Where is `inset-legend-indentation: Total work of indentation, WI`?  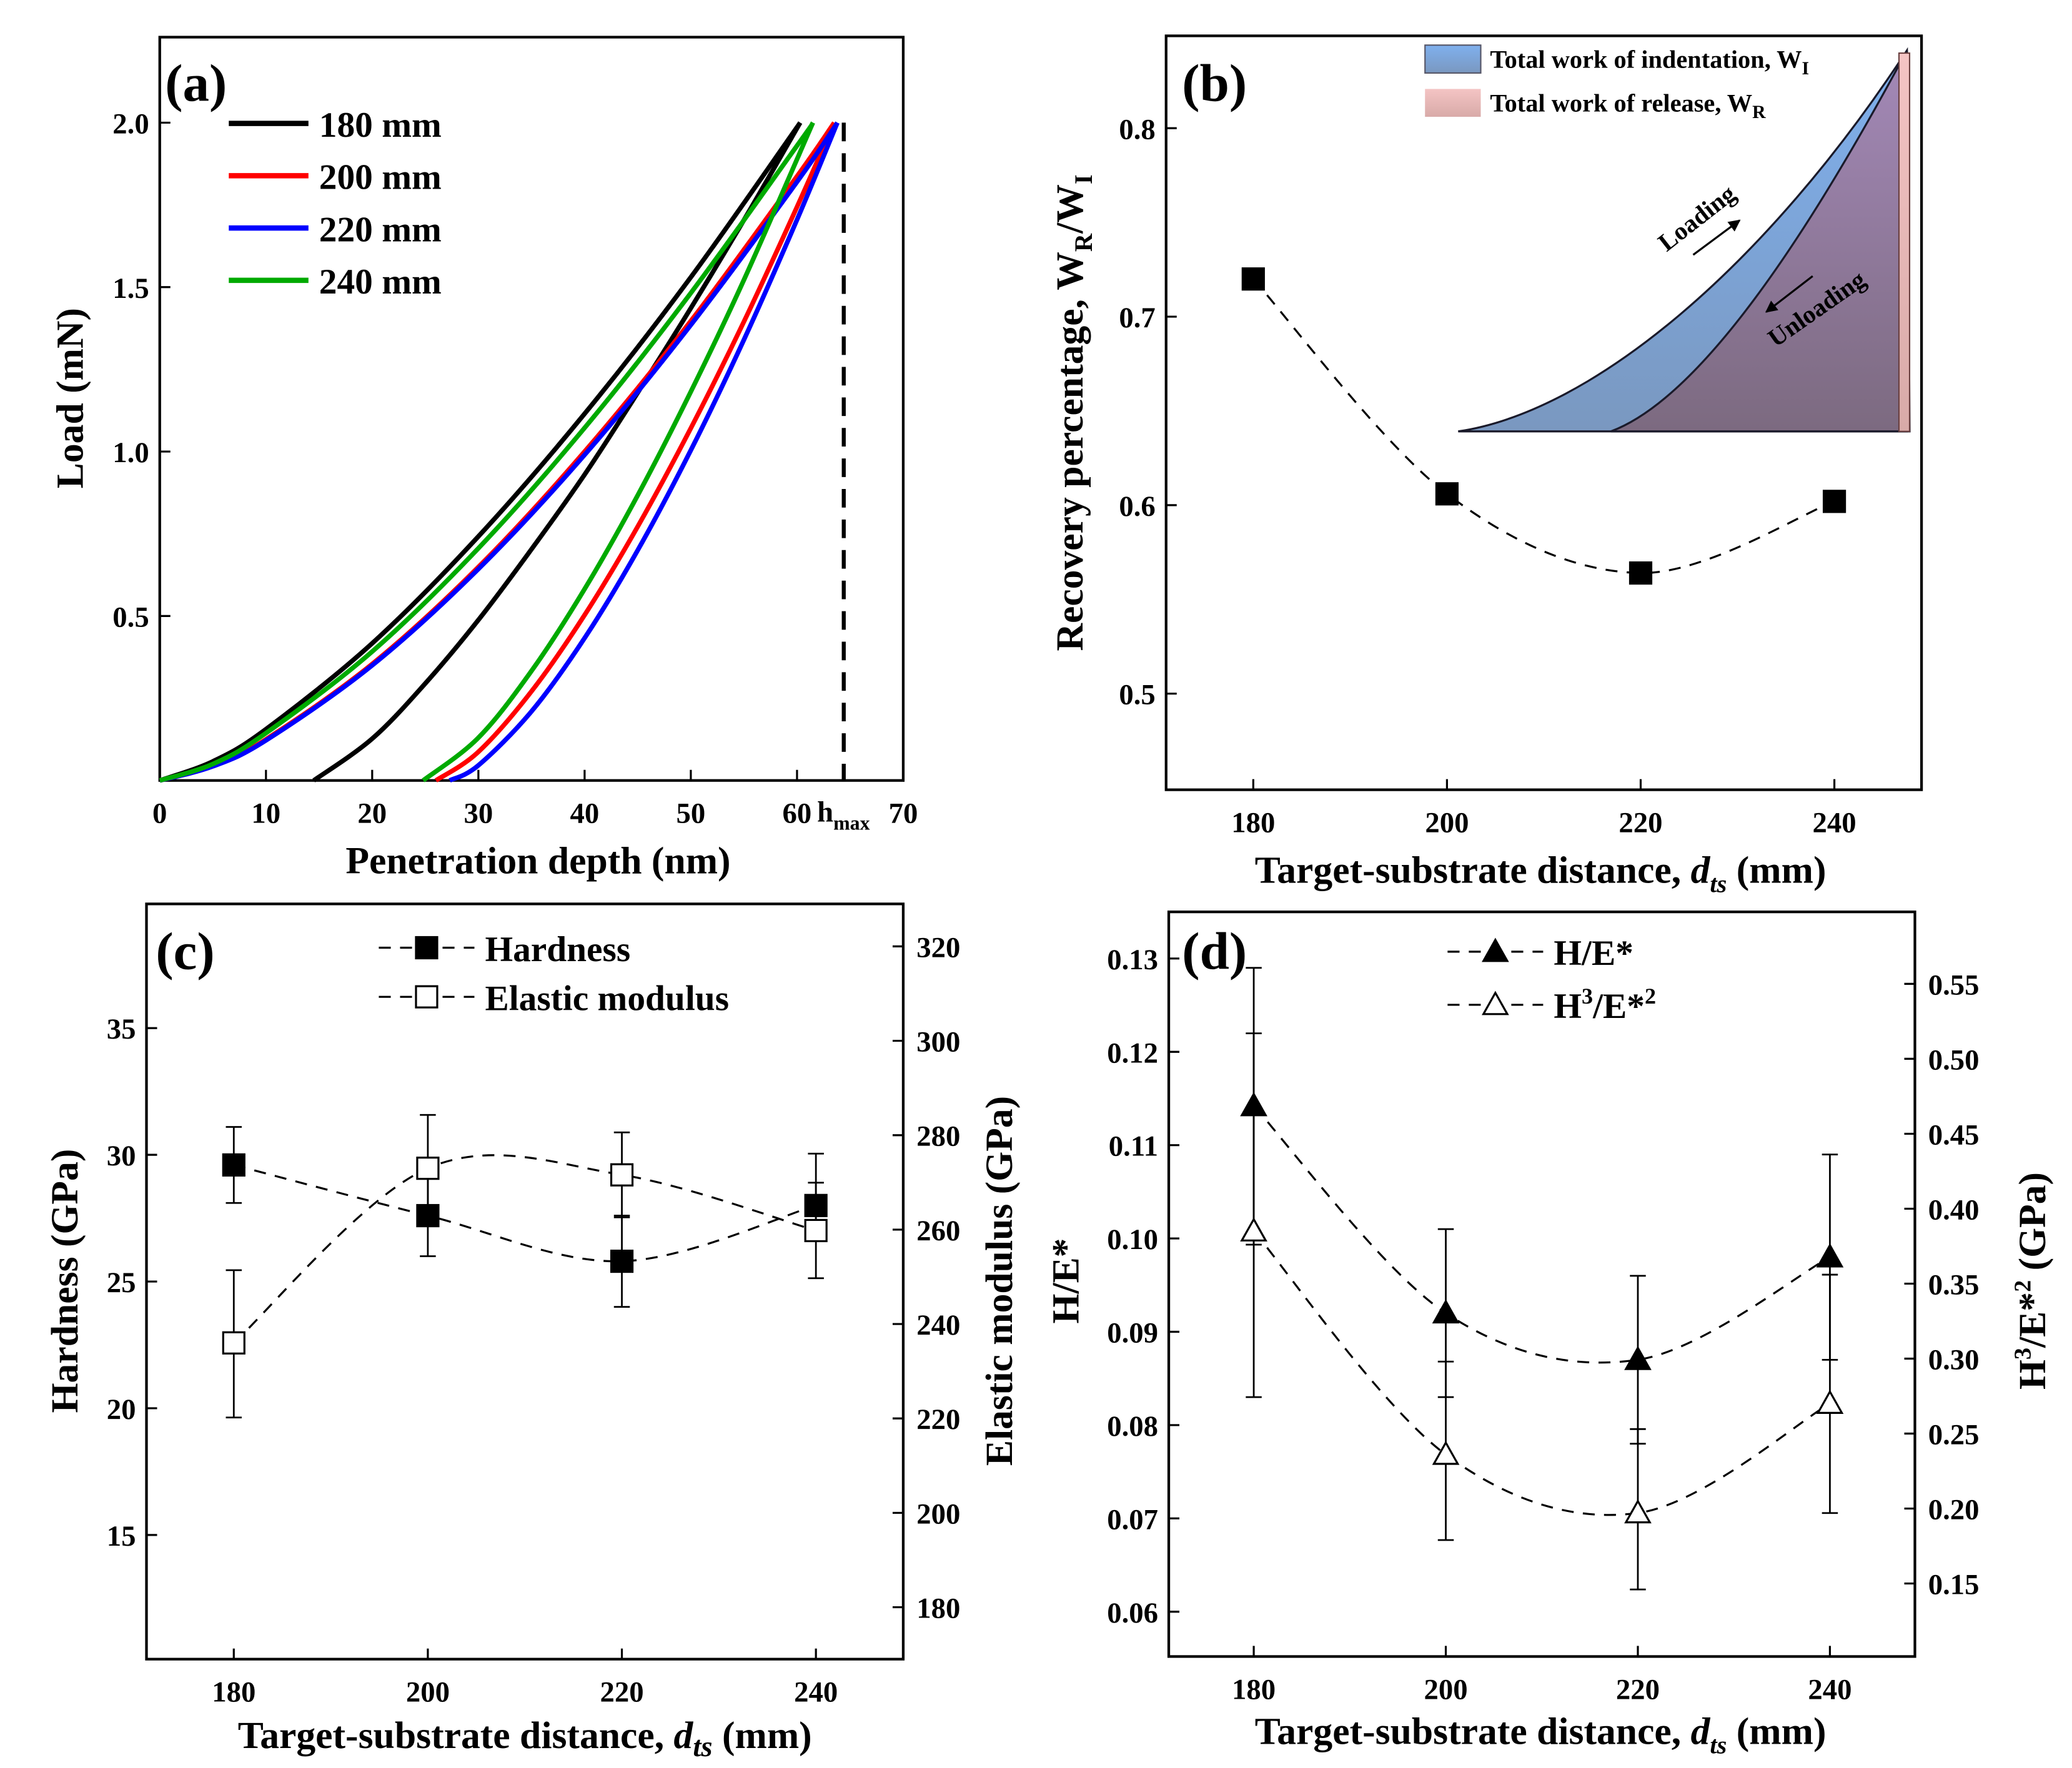 inset-legend-indentation: Total work of indentation, WI is located at coordinates (1649, 62).